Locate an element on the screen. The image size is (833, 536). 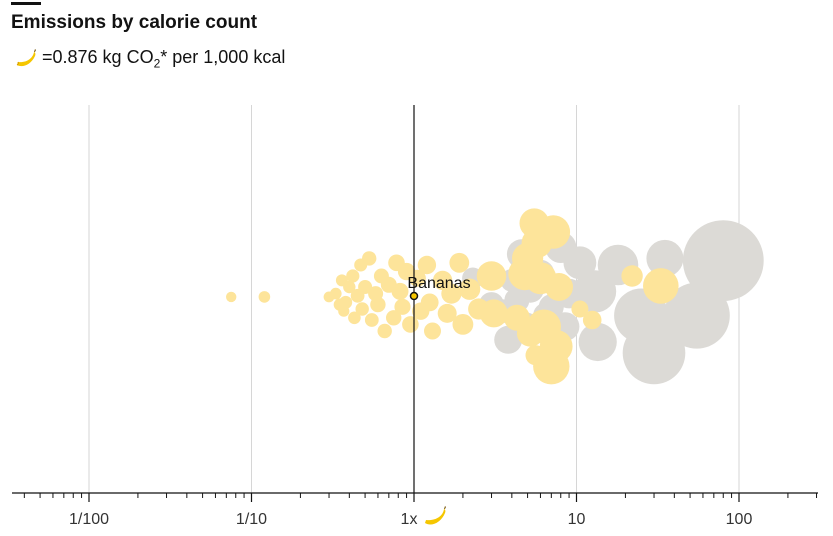
x-tick-label: 1/100 is located at coordinates (89, 519).